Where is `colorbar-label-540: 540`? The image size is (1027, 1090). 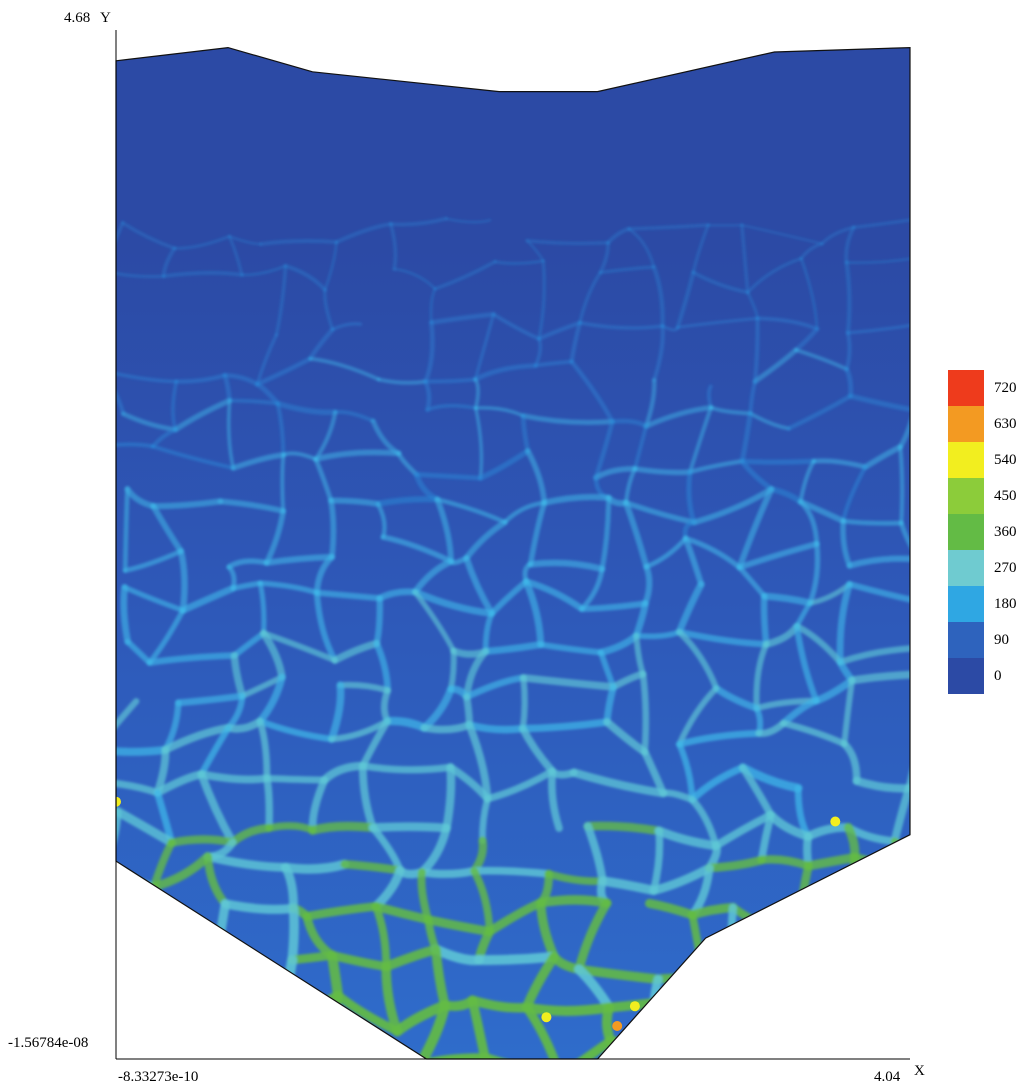 colorbar-label-540: 540 is located at coordinates (1005, 460).